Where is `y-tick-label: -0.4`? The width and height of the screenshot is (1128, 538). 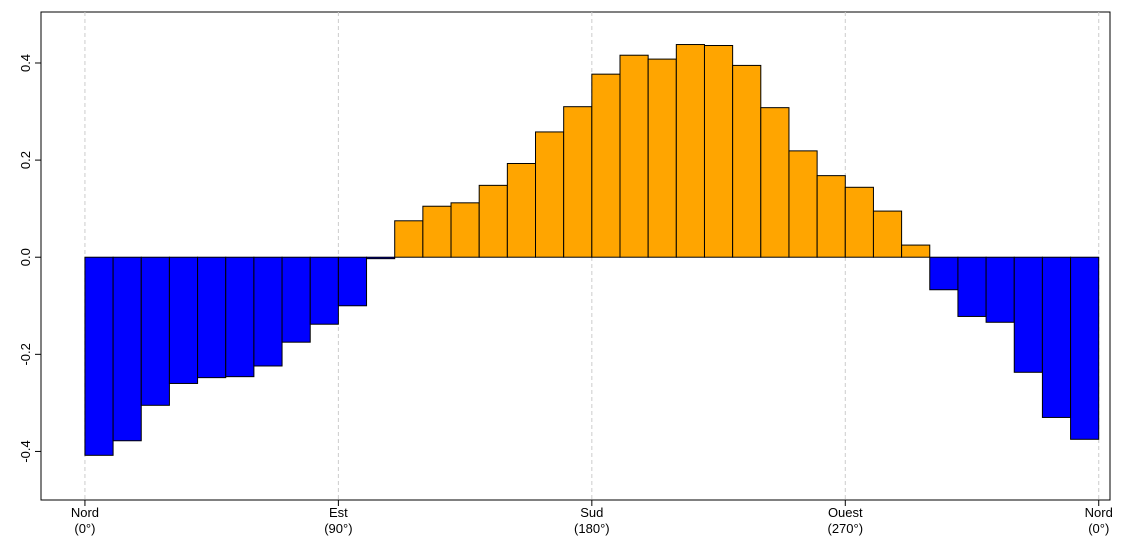 y-tick-label: -0.4 is located at coordinates (25, 451).